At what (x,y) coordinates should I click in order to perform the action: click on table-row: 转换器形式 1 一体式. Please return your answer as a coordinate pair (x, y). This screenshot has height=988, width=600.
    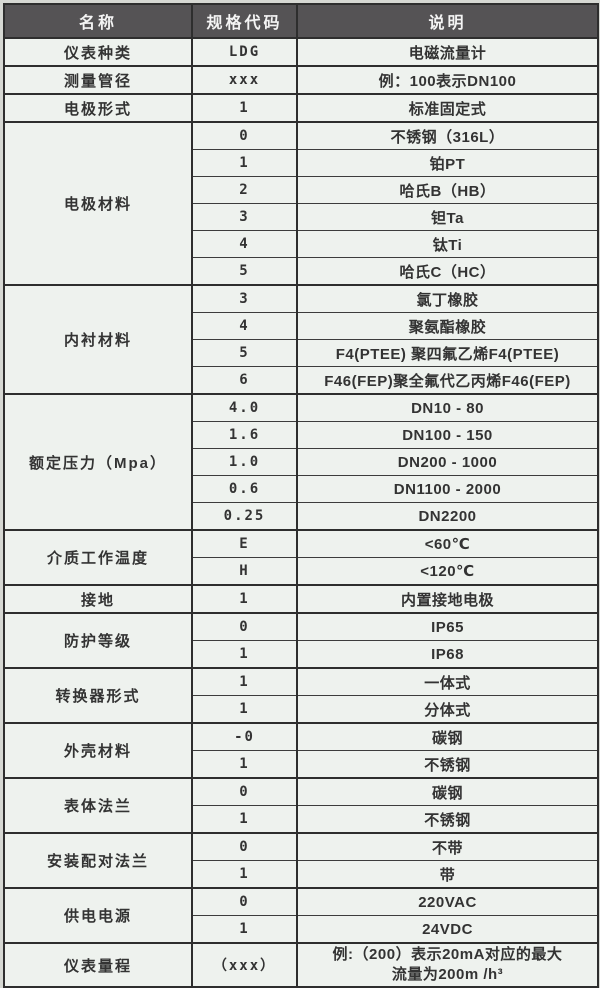
    Looking at the image, I should click on (301, 695).